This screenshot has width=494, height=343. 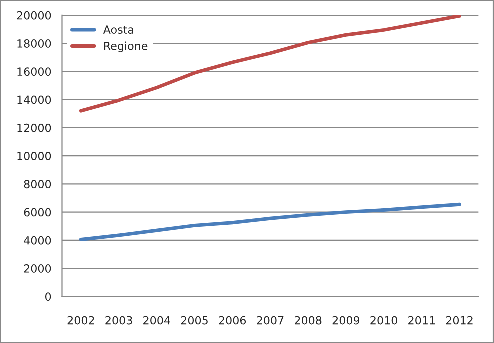 What do you see at coordinates (119, 320) in the screenshot?
I see `x-tick-label: 2003` at bounding box center [119, 320].